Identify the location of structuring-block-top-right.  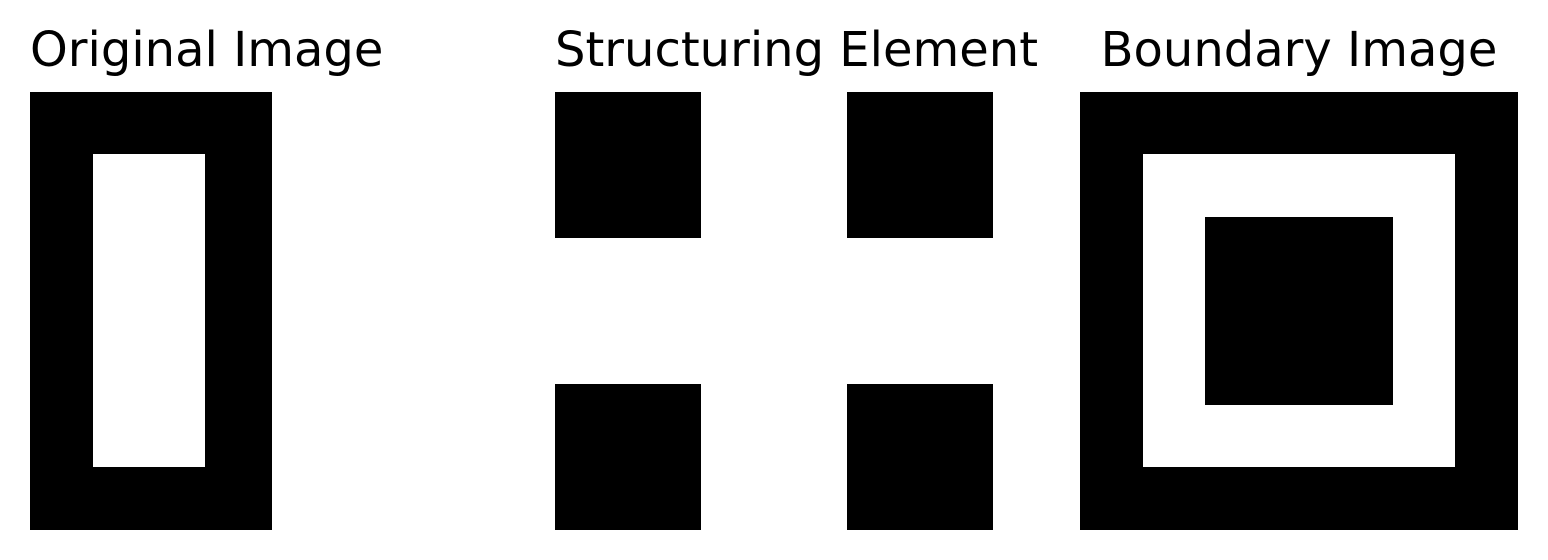
(920, 165).